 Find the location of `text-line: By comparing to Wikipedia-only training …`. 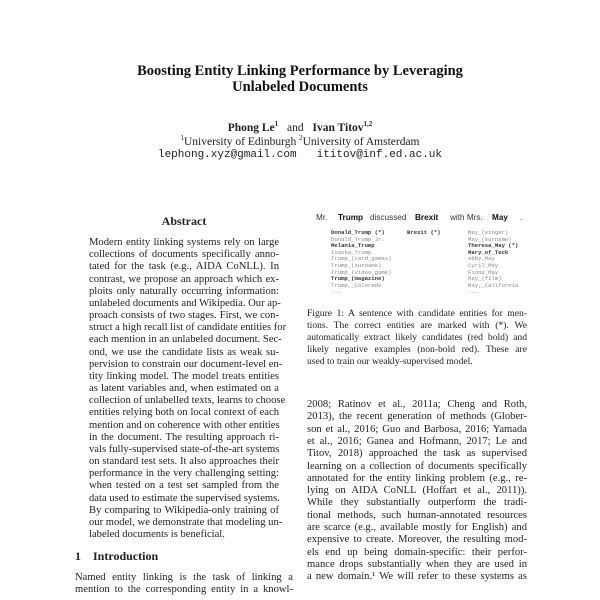

text-line: By comparing to Wikipedia-only training … is located at coordinates (184, 510).